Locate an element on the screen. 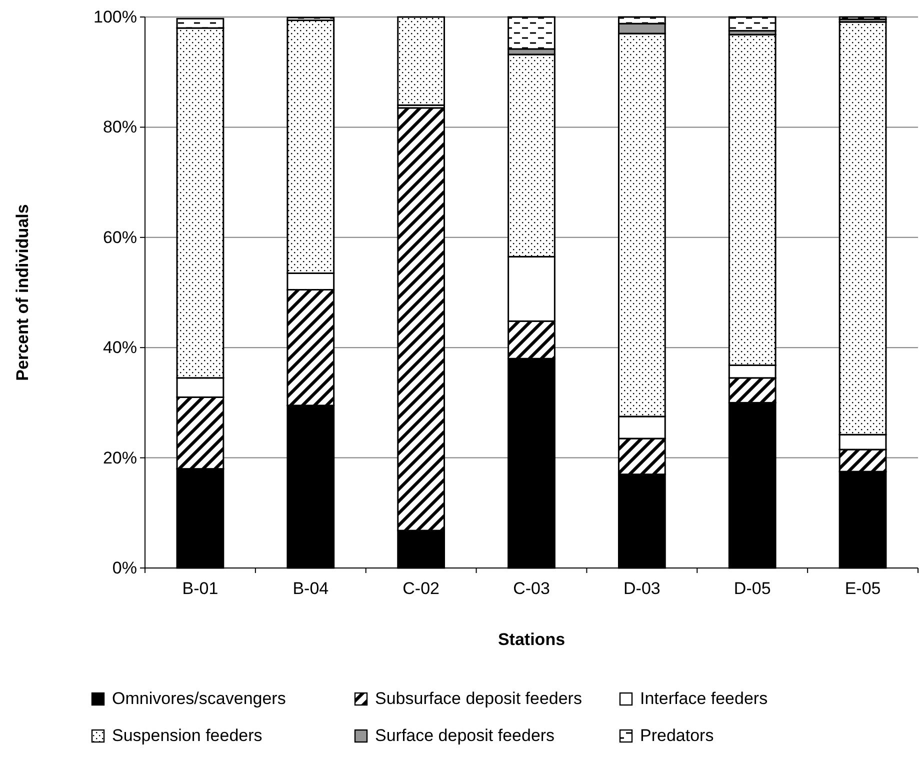  x-tick-label: D-03 is located at coordinates (642, 588).